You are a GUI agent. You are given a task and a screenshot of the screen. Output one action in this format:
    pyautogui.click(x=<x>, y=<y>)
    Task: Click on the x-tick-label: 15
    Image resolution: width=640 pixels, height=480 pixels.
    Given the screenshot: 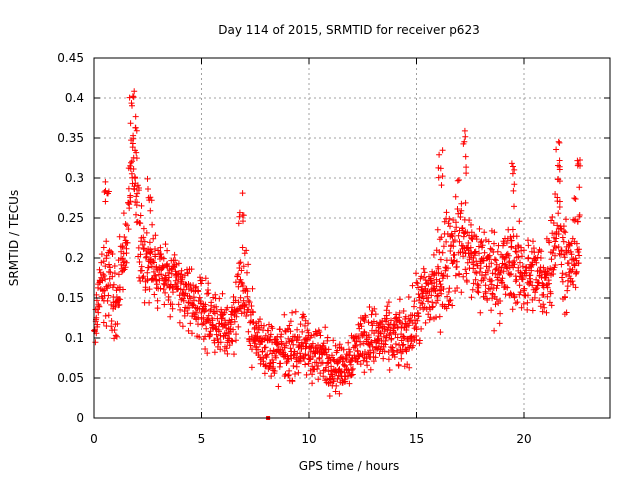 What is the action you would take?
    pyautogui.click(x=416, y=439)
    